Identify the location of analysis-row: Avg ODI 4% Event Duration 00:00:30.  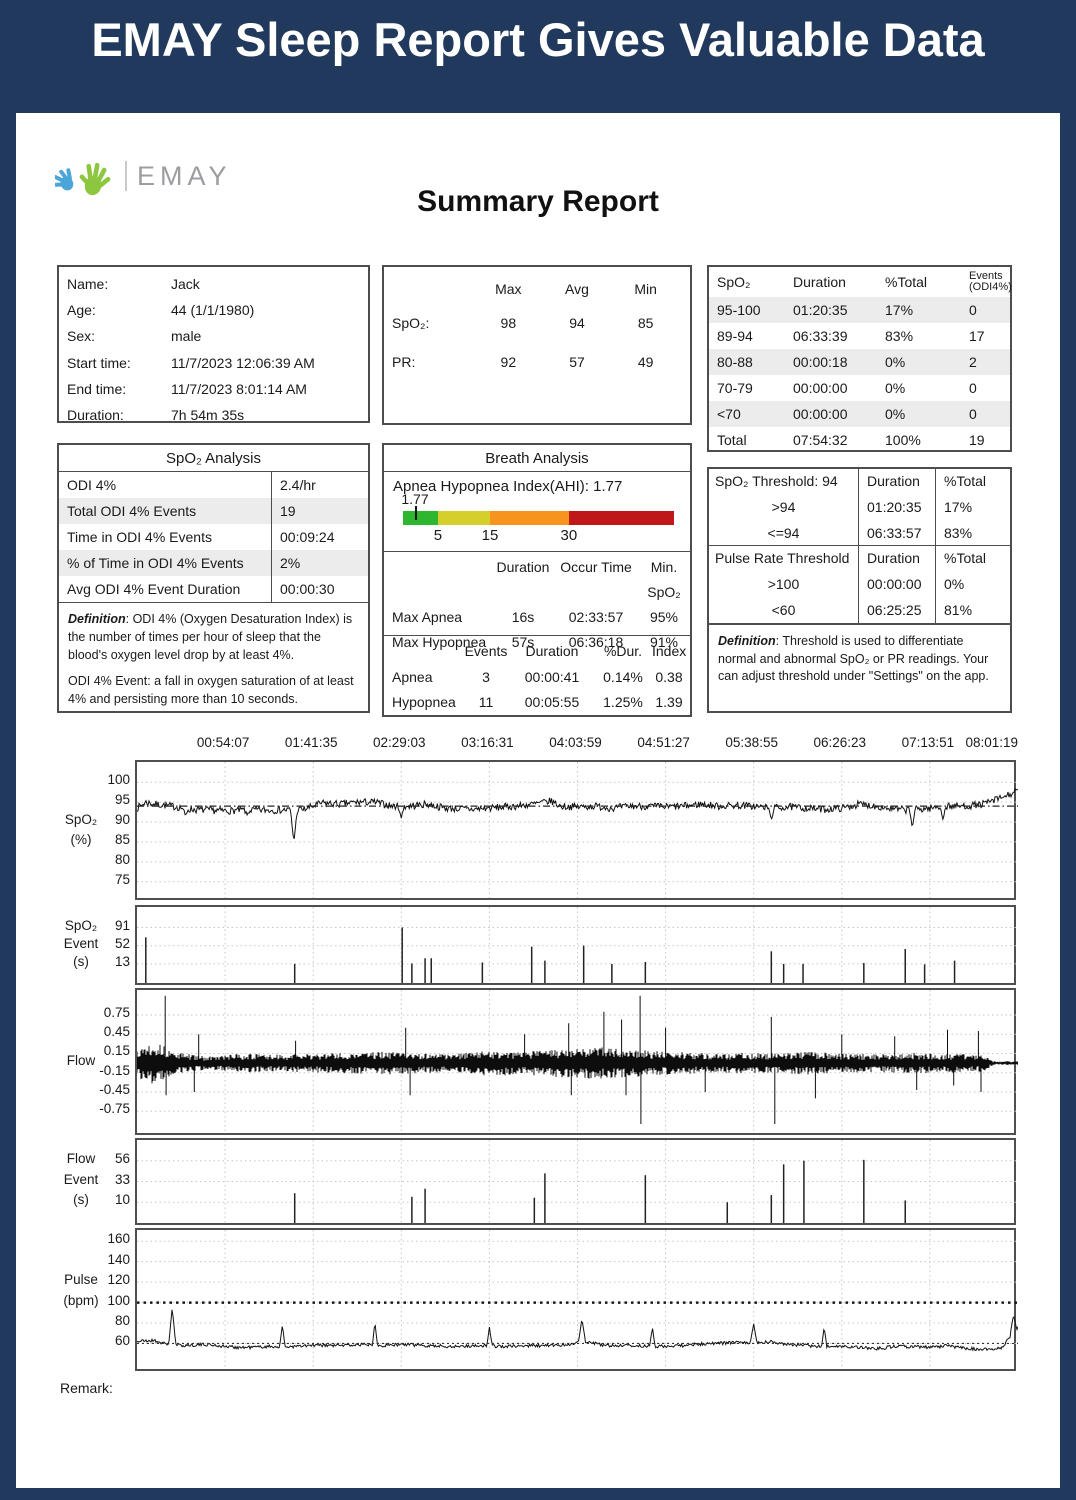
(213, 589).